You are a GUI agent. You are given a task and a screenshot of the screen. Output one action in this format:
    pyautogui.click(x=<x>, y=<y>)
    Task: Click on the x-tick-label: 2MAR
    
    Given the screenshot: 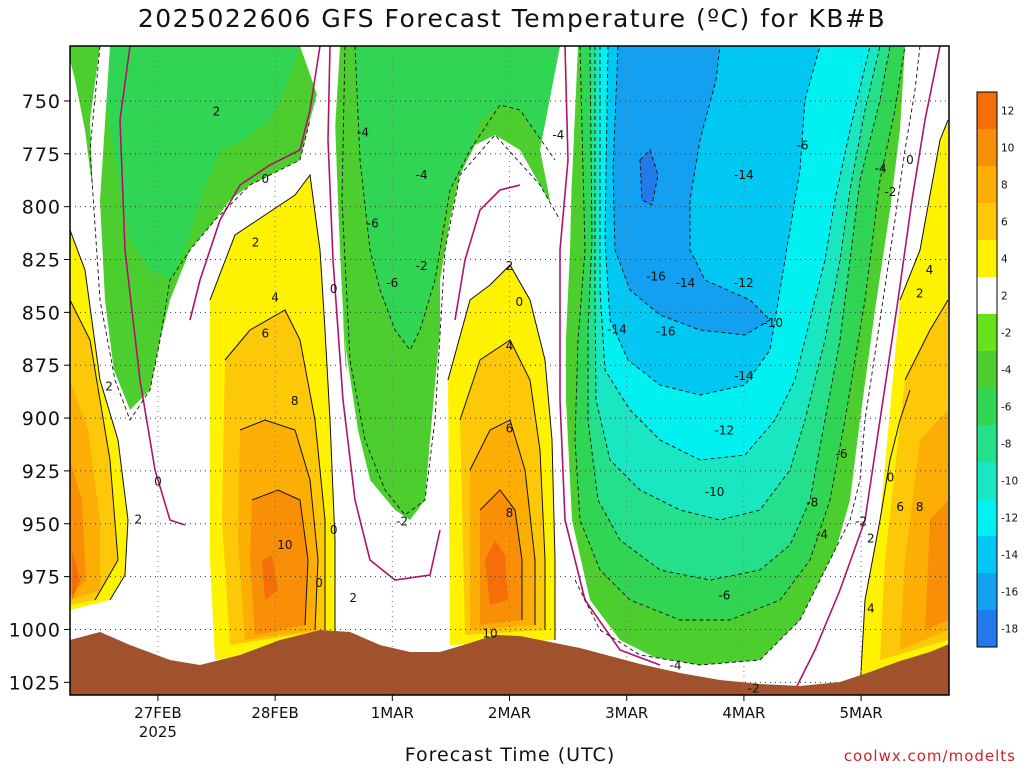 What is the action you would take?
    pyautogui.click(x=509, y=713)
    